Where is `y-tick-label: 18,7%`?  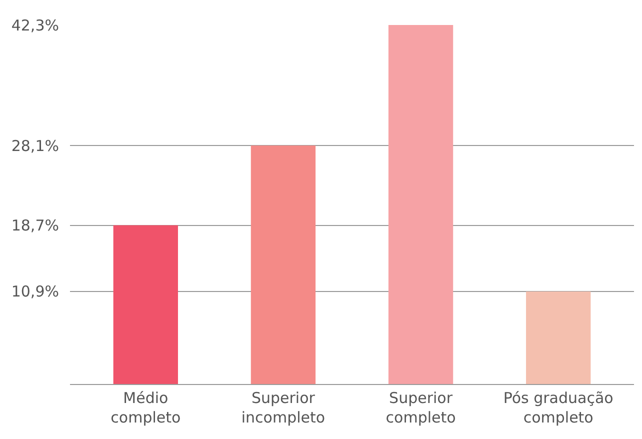 y-tick-label: 18,7% is located at coordinates (35, 225).